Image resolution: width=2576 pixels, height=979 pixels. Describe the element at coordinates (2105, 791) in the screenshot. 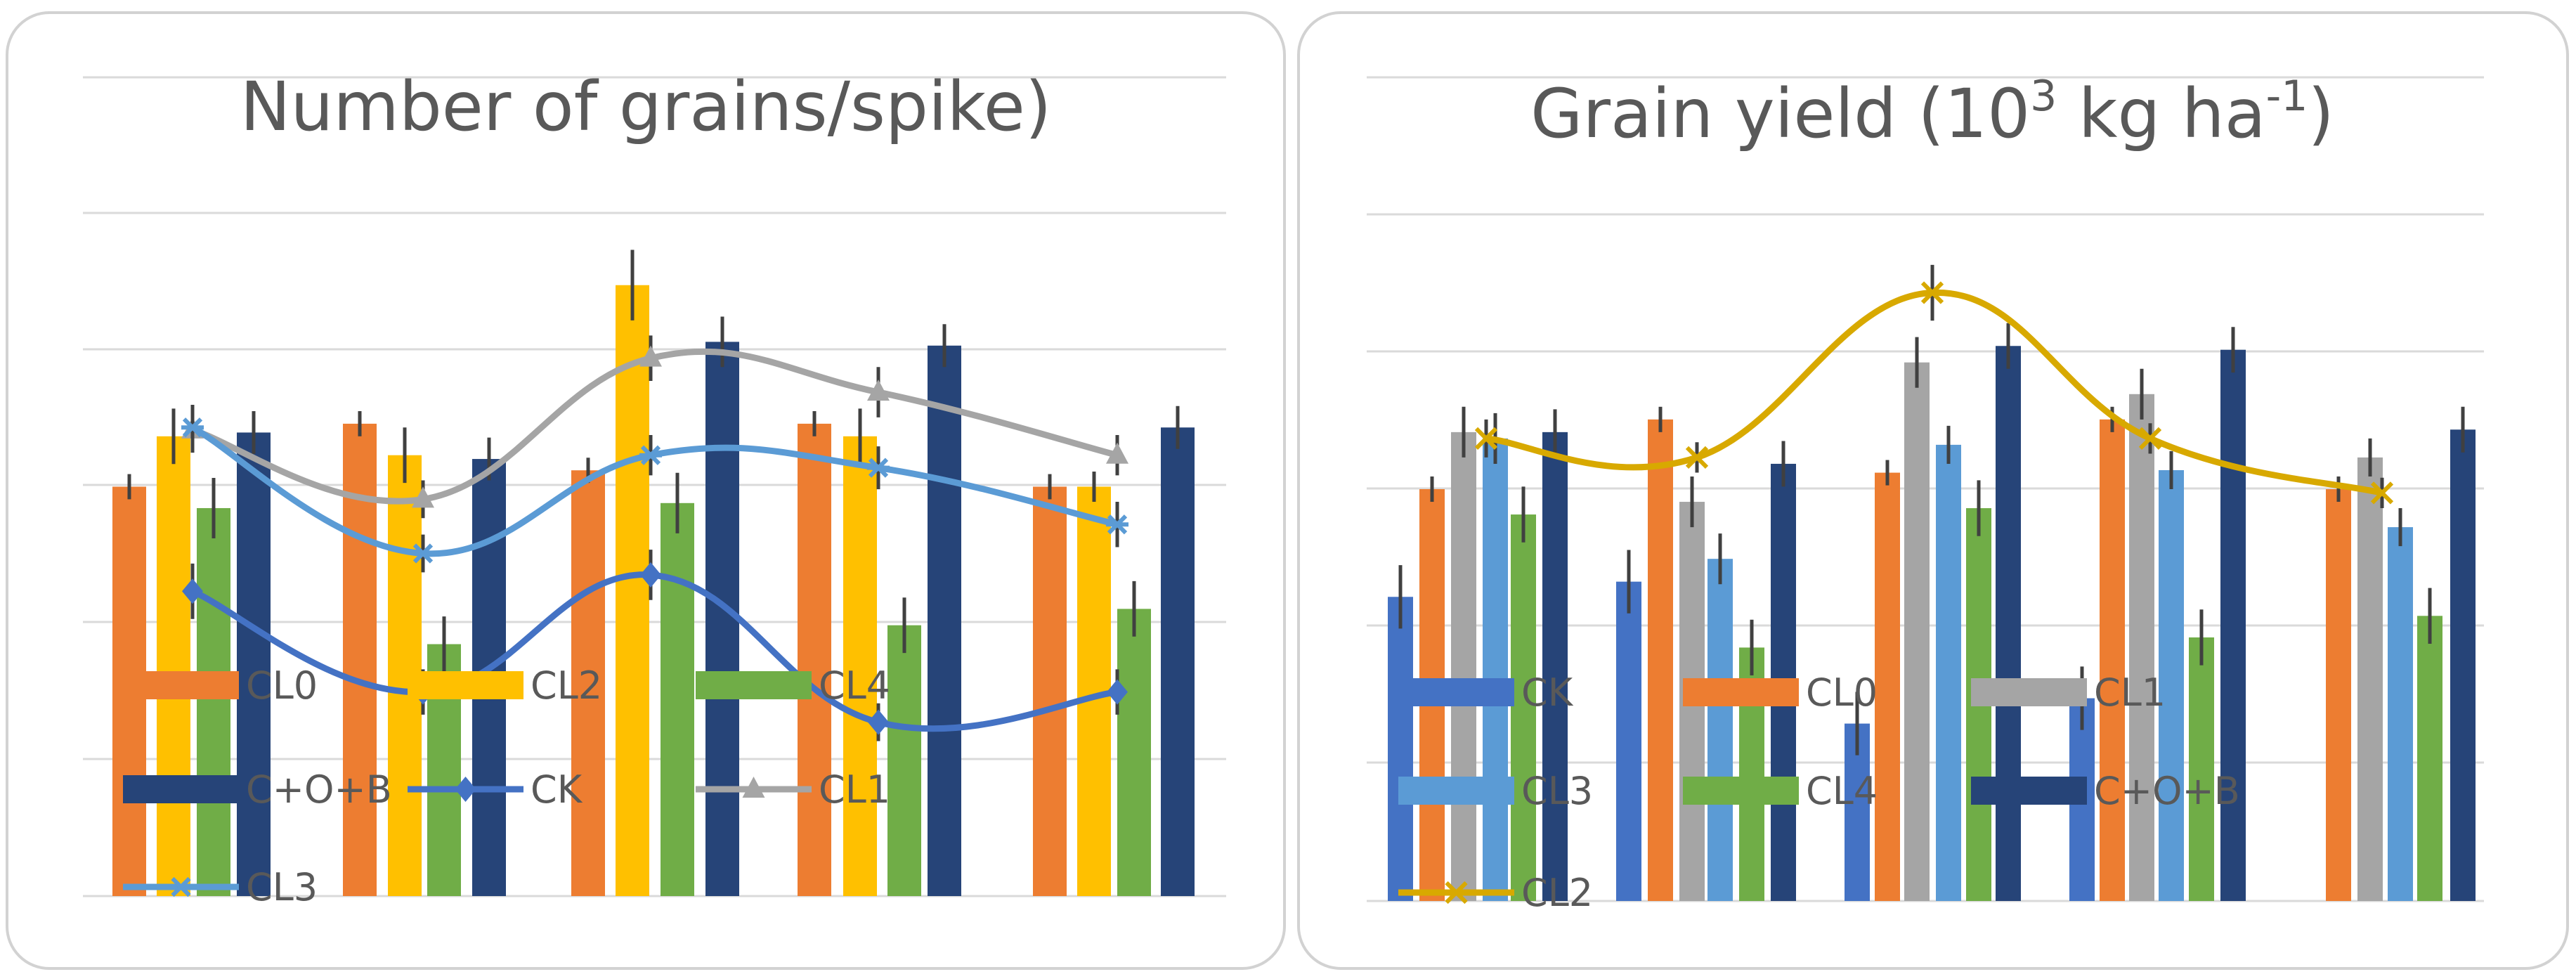

I see `legend-item-c-o-b: C+O+B` at that location.